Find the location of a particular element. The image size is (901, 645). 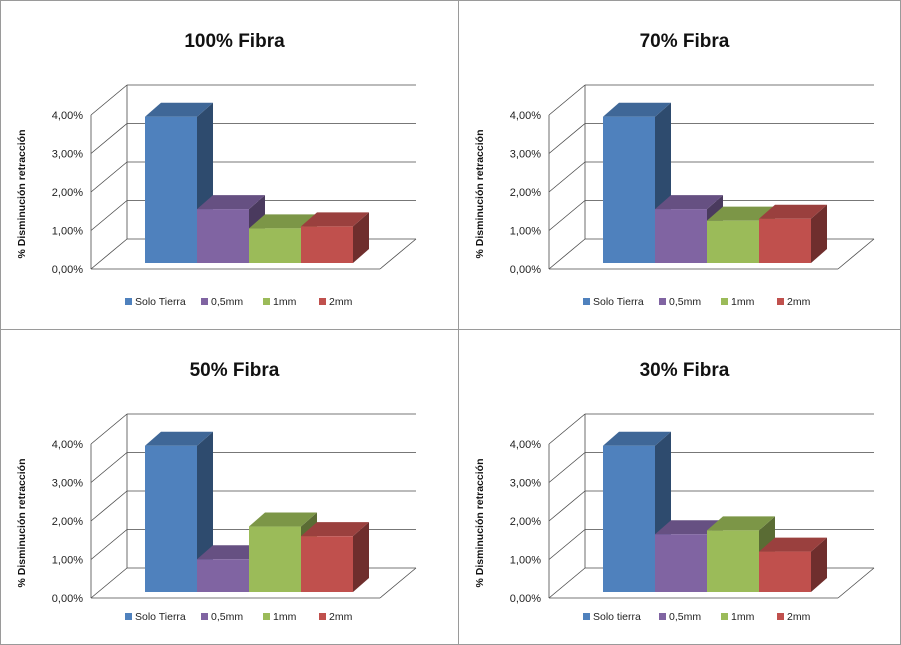

y-tick-label: 4,00% is located at coordinates (525, 445).